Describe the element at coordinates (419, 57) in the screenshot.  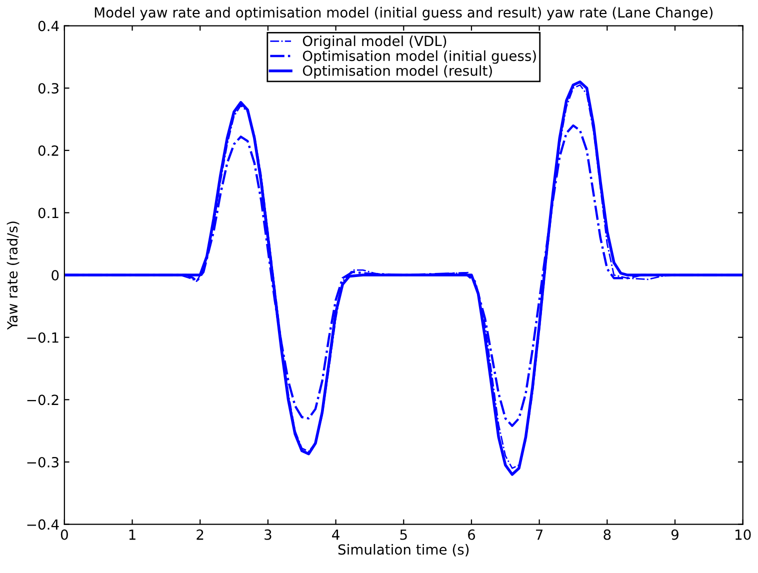
I see `legend-label: Optimisation model (initial guess)` at that location.